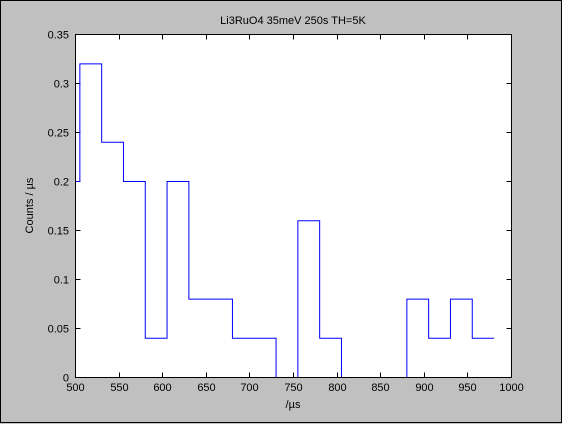  Describe the element at coordinates (61, 183) in the screenshot. I see `y-tick-label: 0.2` at that location.